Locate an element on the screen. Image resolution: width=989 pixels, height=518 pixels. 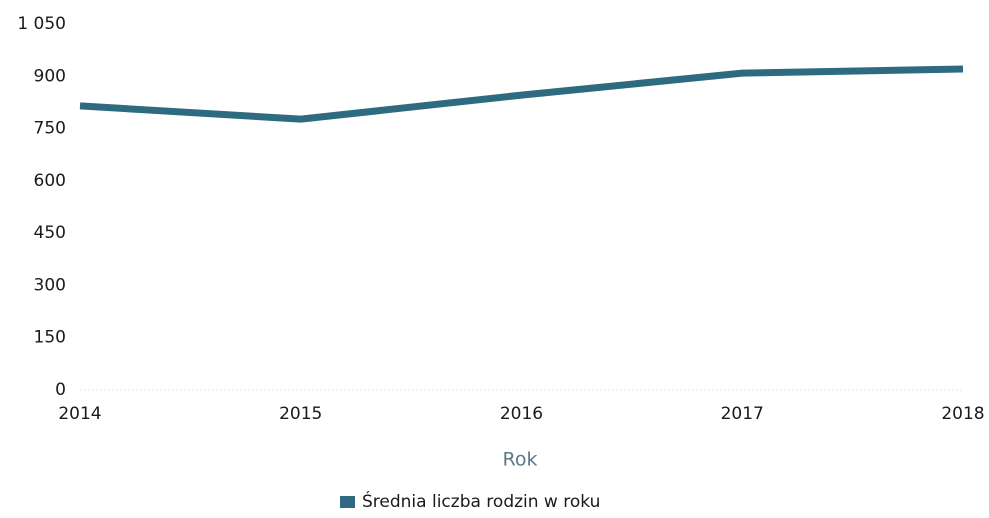
y-tick-label: 0 is located at coordinates (60, 390).